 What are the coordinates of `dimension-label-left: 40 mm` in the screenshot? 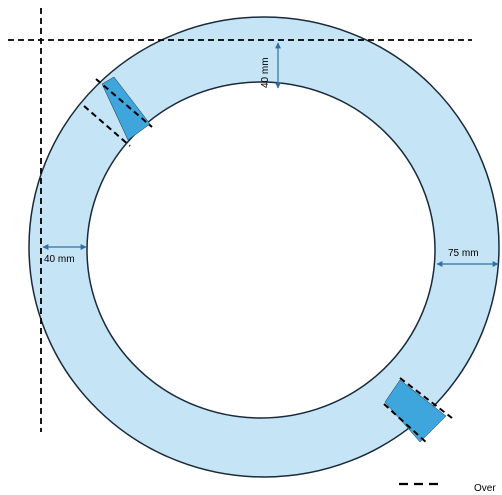 It's located at (59, 259).